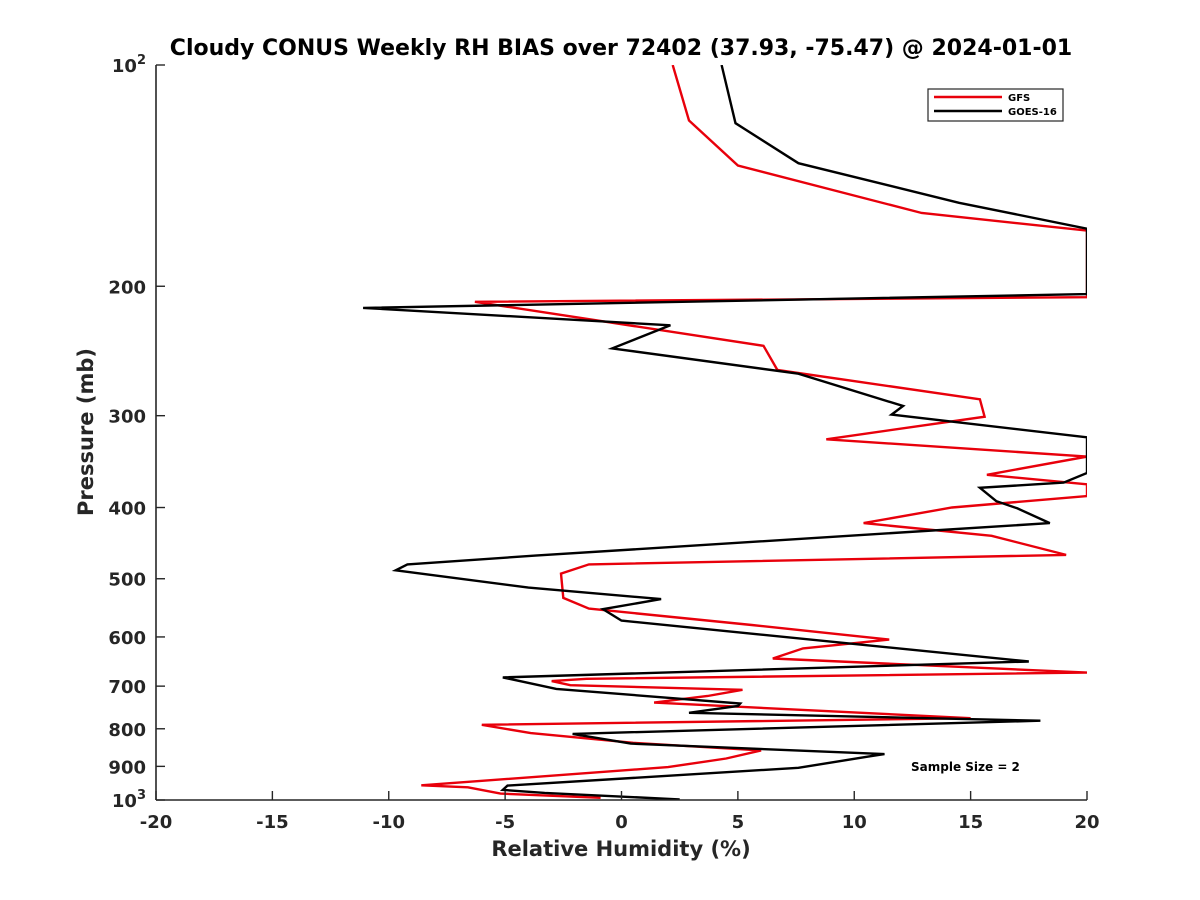 This screenshot has width=1200, height=900. Describe the element at coordinates (970, 822) in the screenshot. I see `x-tick-label: 15` at that location.